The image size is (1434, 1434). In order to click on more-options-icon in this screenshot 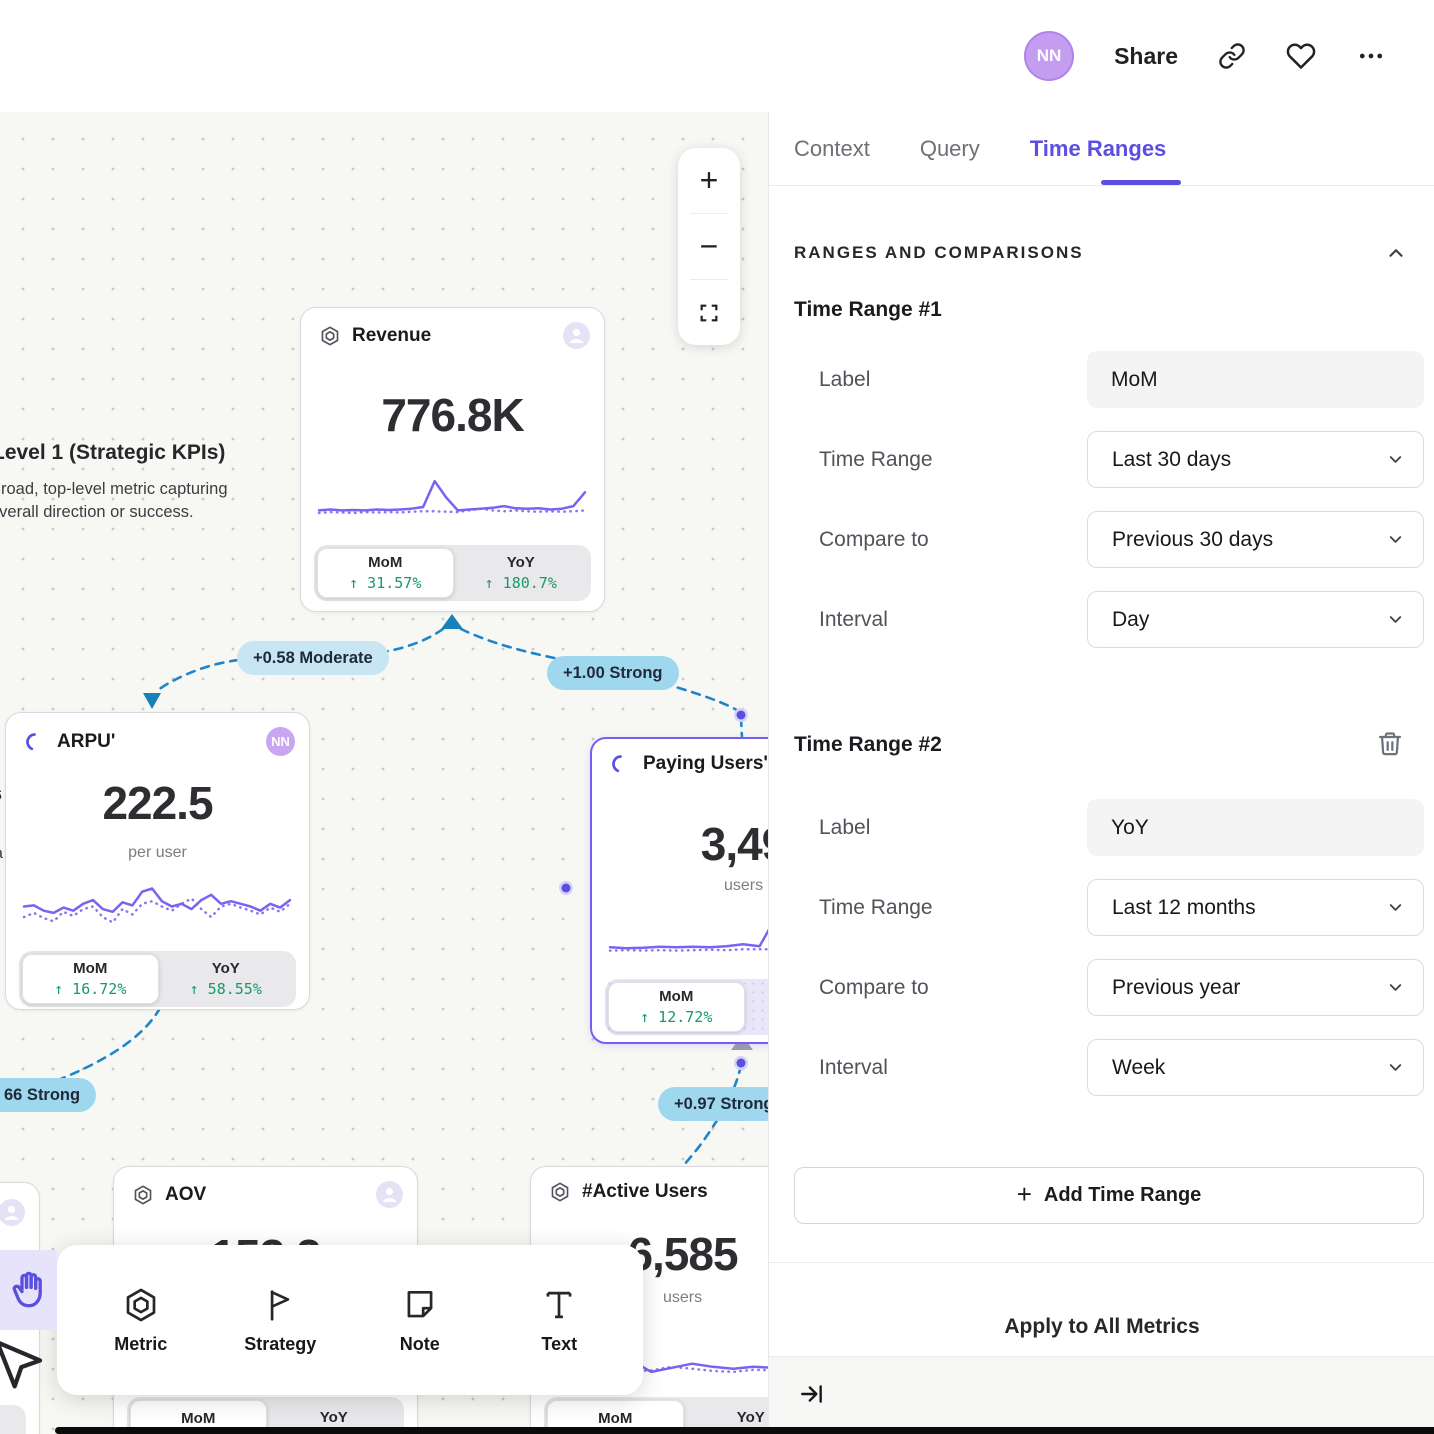, I will do `click(1371, 56)`.